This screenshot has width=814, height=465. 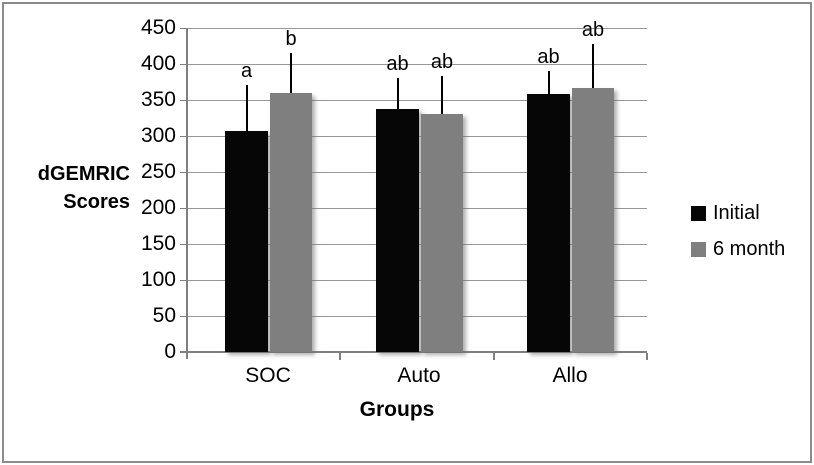 I want to click on significance-letter-auto-initial: ab, so click(x=397, y=63).